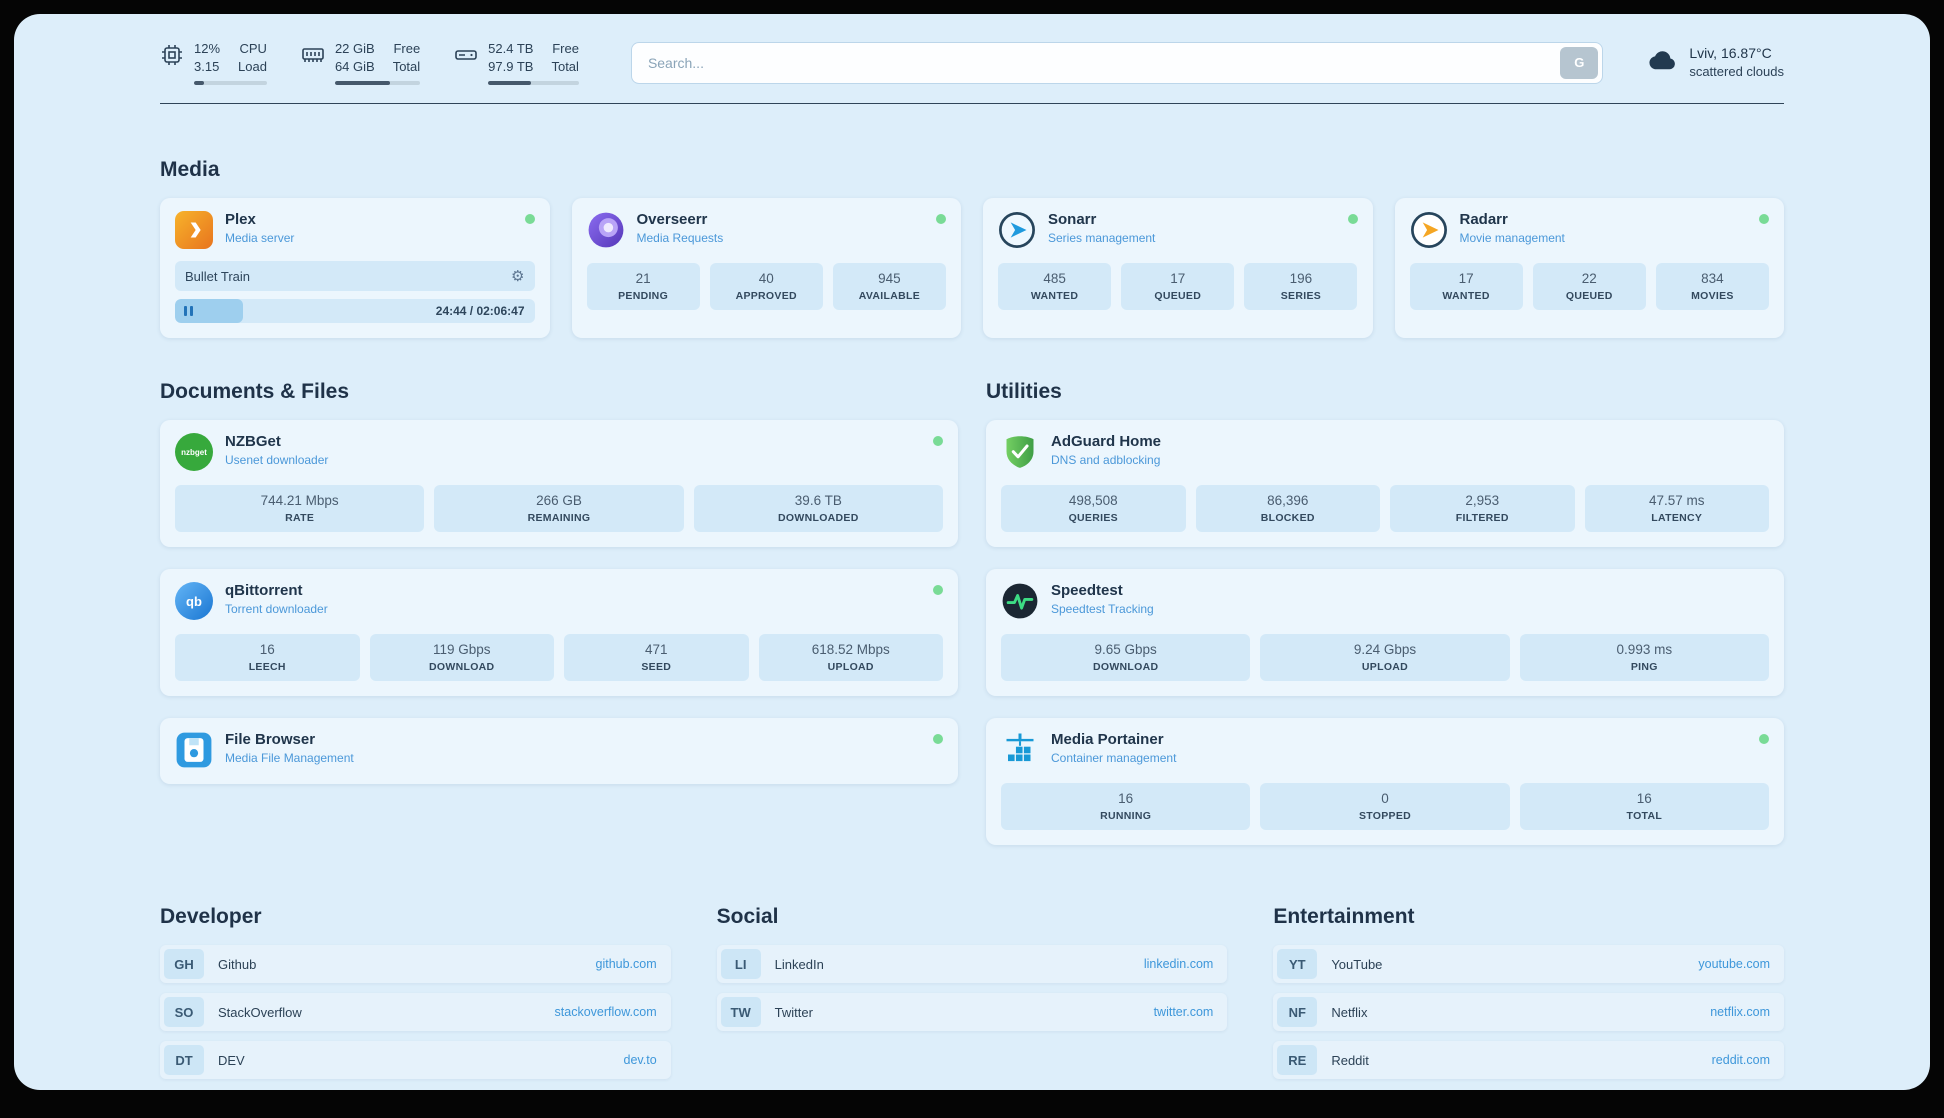 This screenshot has height=1118, width=1944. I want to click on link-youtube: YT YouTube youtube.com, so click(1528, 964).